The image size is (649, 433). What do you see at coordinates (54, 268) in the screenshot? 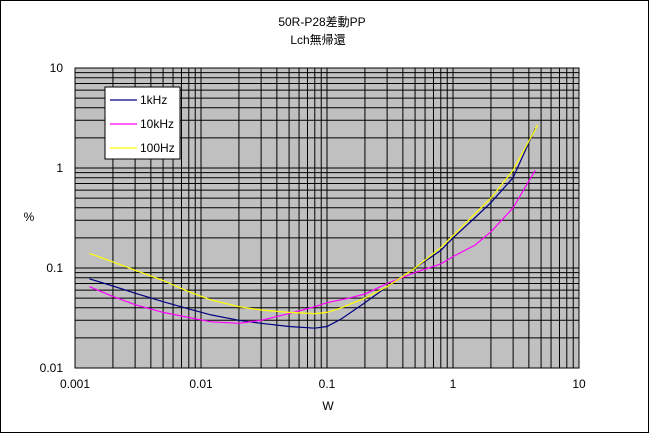
I see `y-tick-label: 0.1` at bounding box center [54, 268].